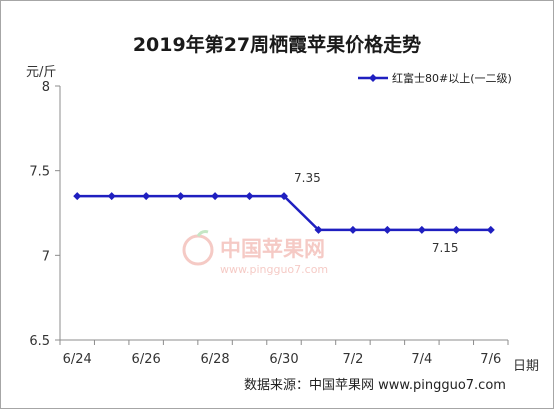 The height and width of the screenshot is (409, 554). I want to click on y-tick-label: 8, so click(46, 87).